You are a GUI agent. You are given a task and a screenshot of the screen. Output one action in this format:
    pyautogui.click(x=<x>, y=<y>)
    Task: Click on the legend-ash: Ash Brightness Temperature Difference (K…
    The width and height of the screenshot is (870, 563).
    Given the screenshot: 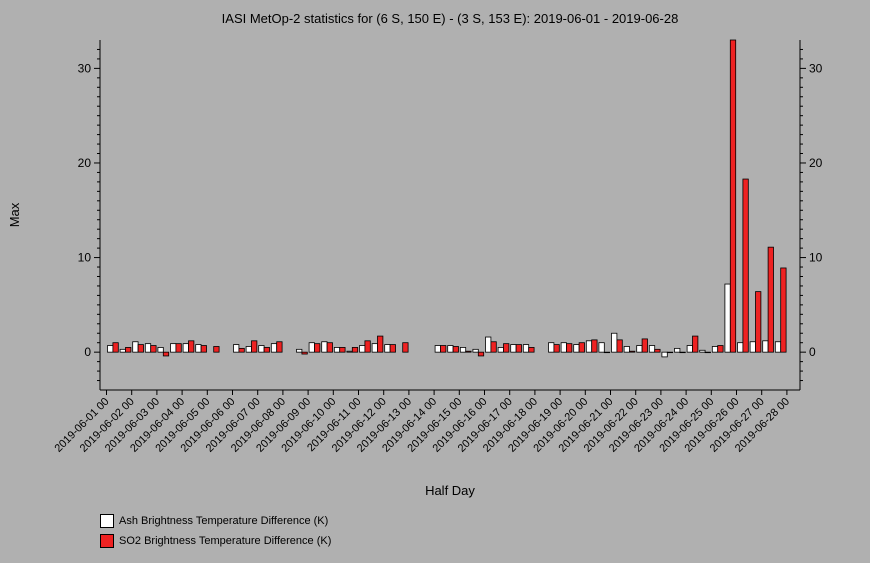 What is the action you would take?
    pyautogui.click(x=214, y=521)
    